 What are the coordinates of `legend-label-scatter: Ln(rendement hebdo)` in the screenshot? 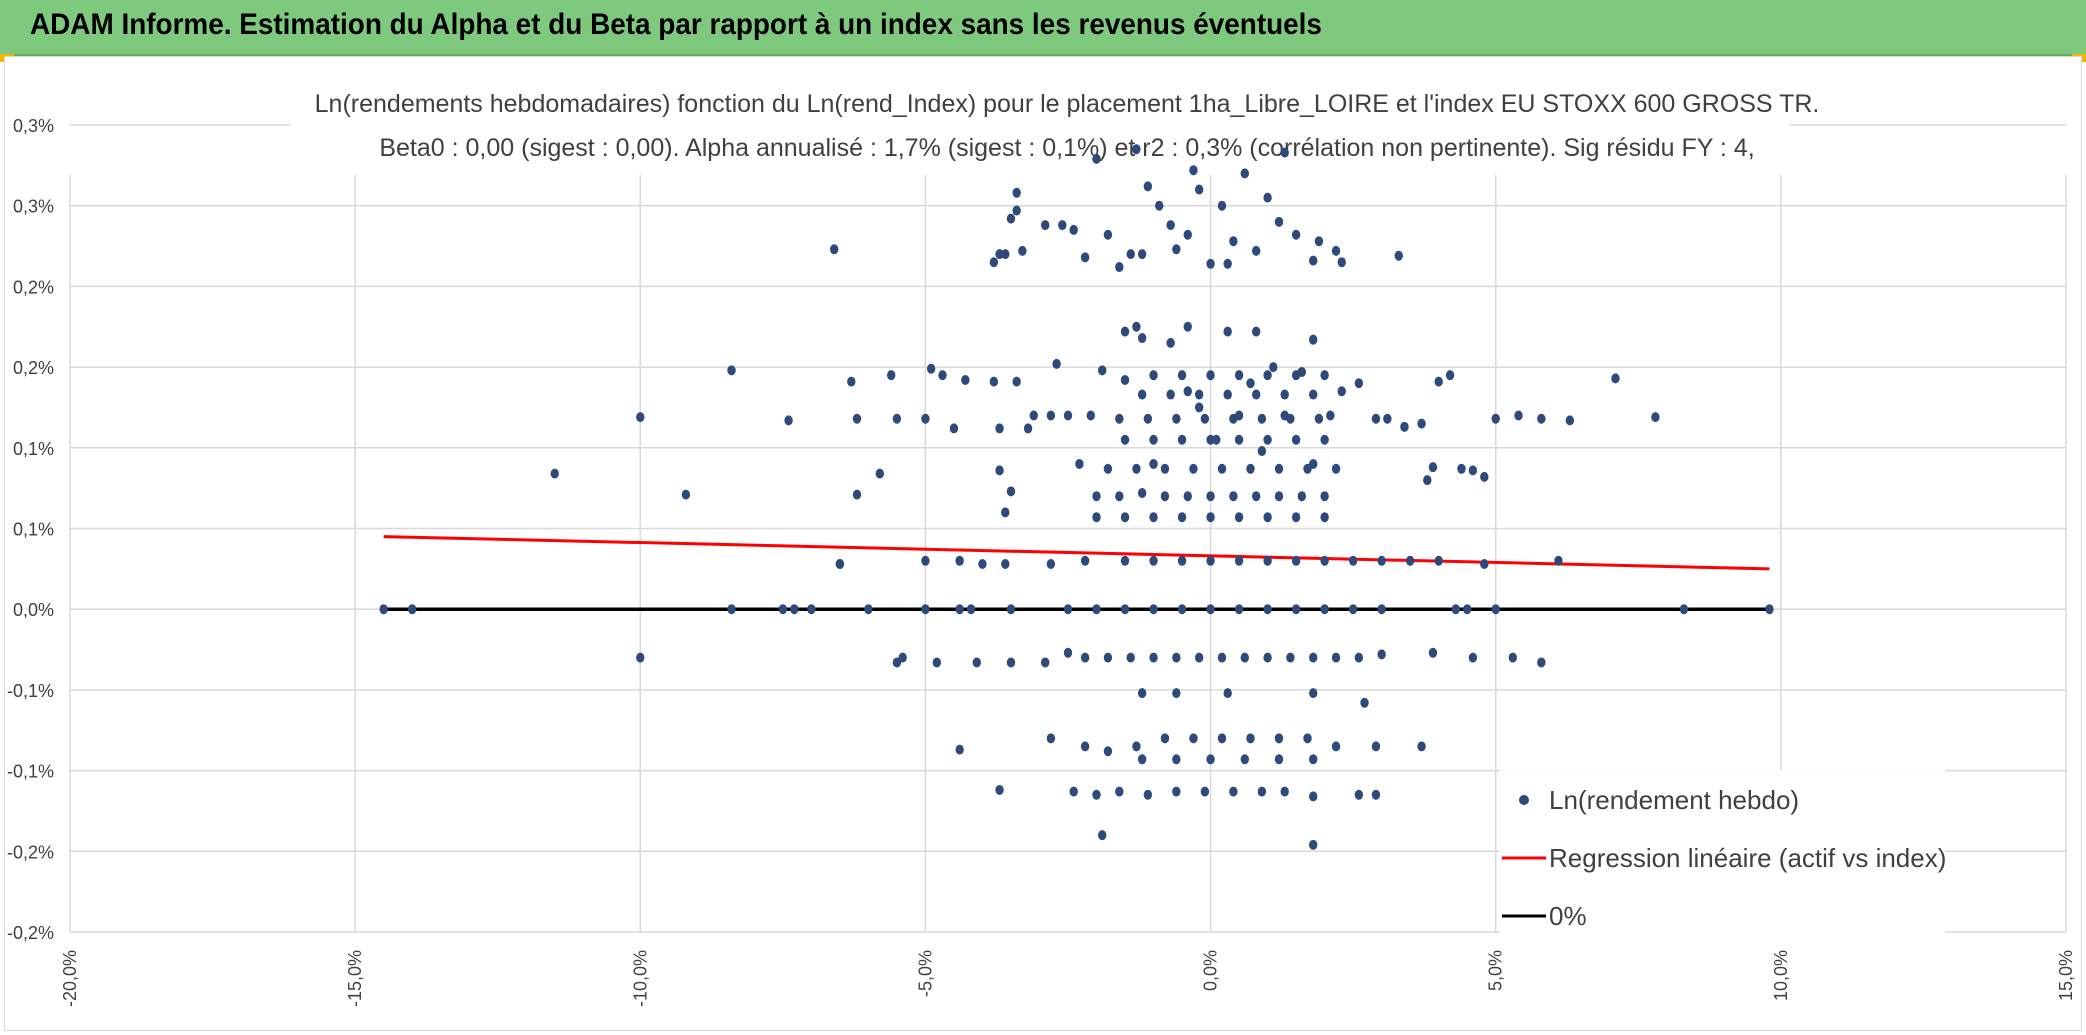 It's located at (1674, 800).